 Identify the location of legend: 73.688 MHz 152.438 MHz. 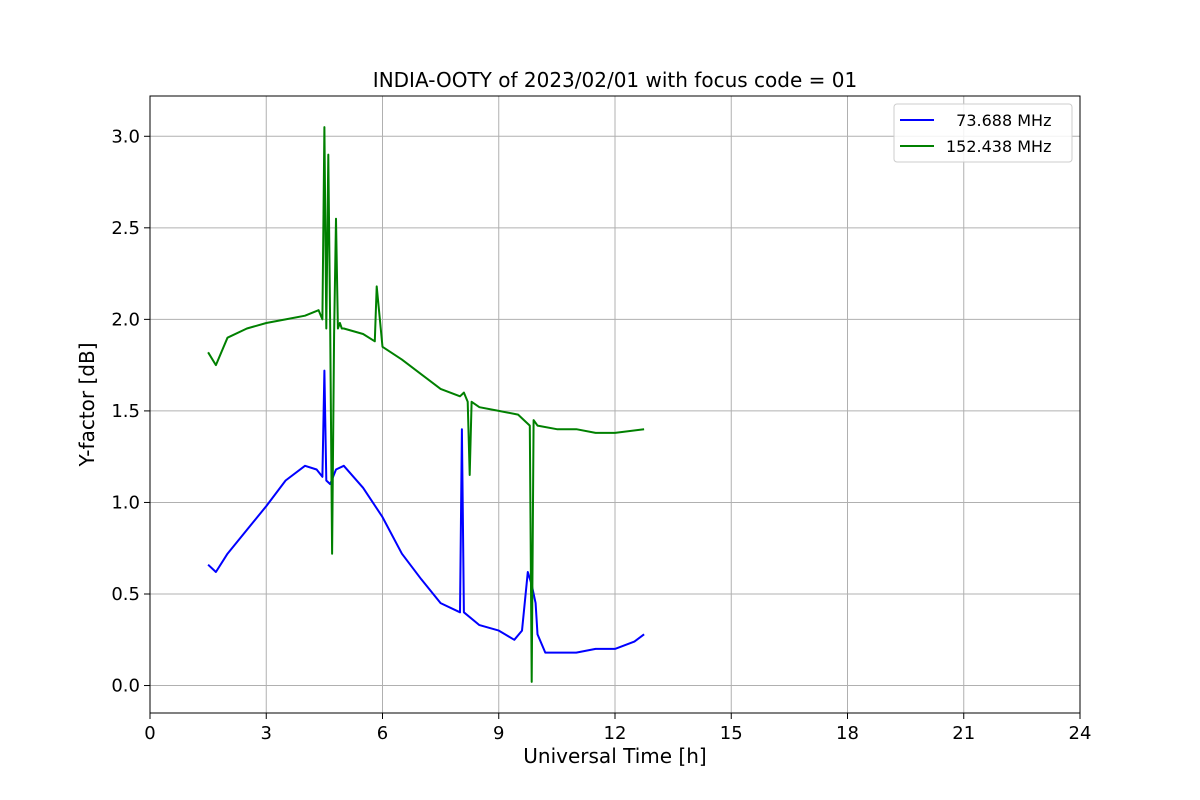
(983, 133).